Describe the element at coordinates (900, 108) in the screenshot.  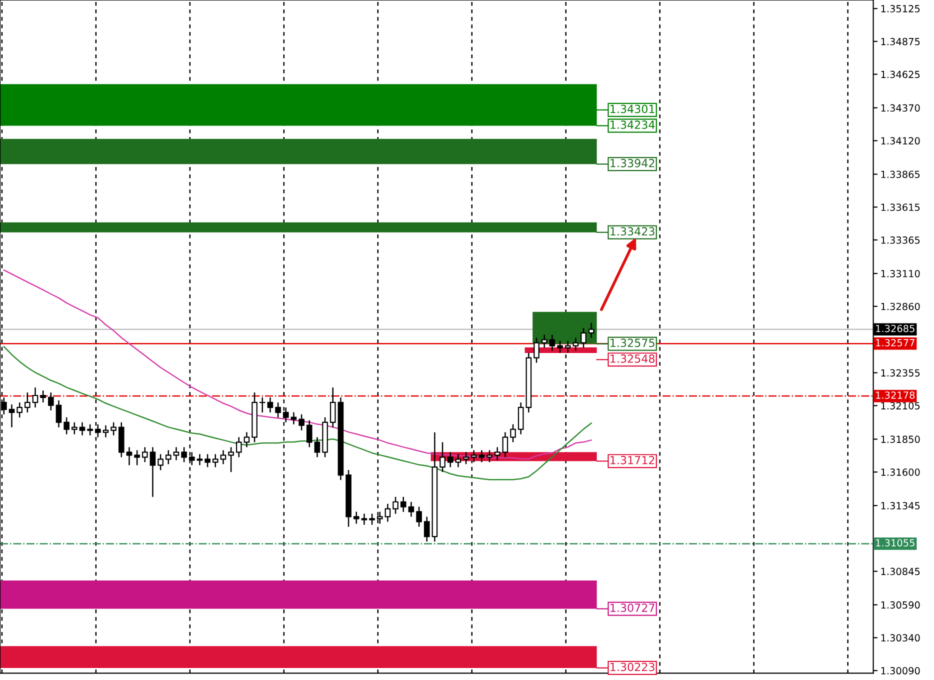
I see `y-tick-label: 1.34370` at that location.